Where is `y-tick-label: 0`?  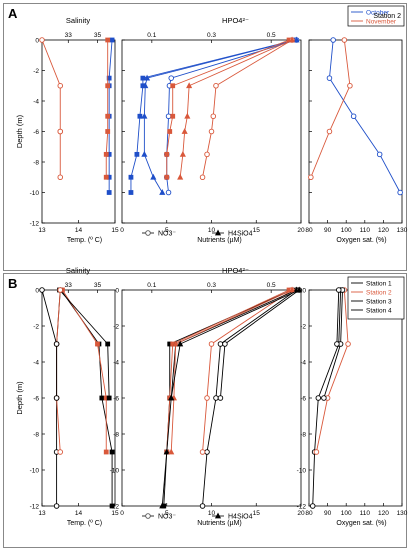
y-tick-label: 0 is located at coordinates (117, 290).